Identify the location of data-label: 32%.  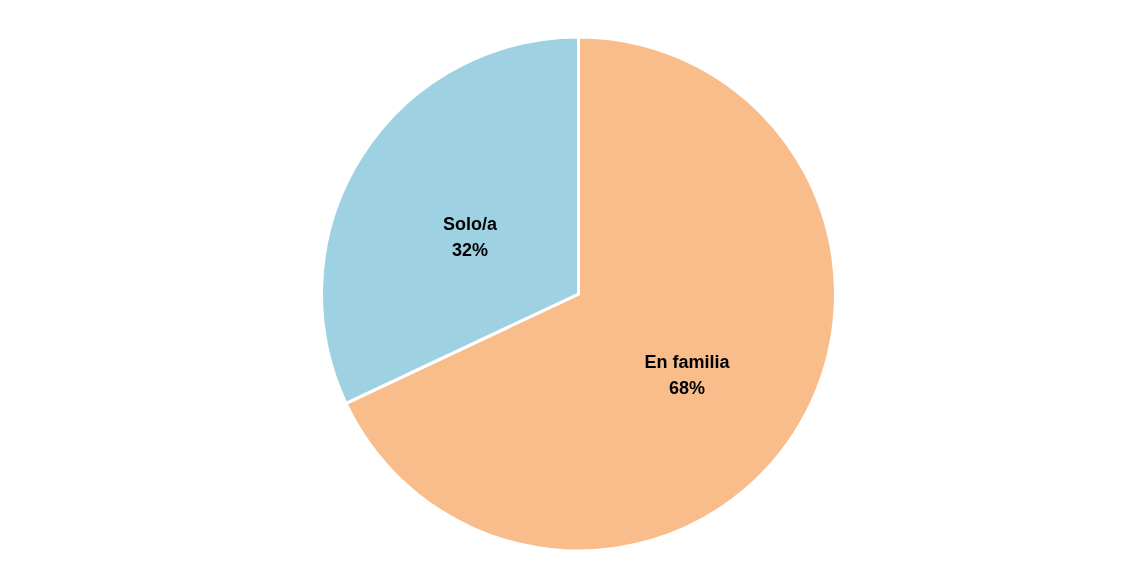
(470, 250).